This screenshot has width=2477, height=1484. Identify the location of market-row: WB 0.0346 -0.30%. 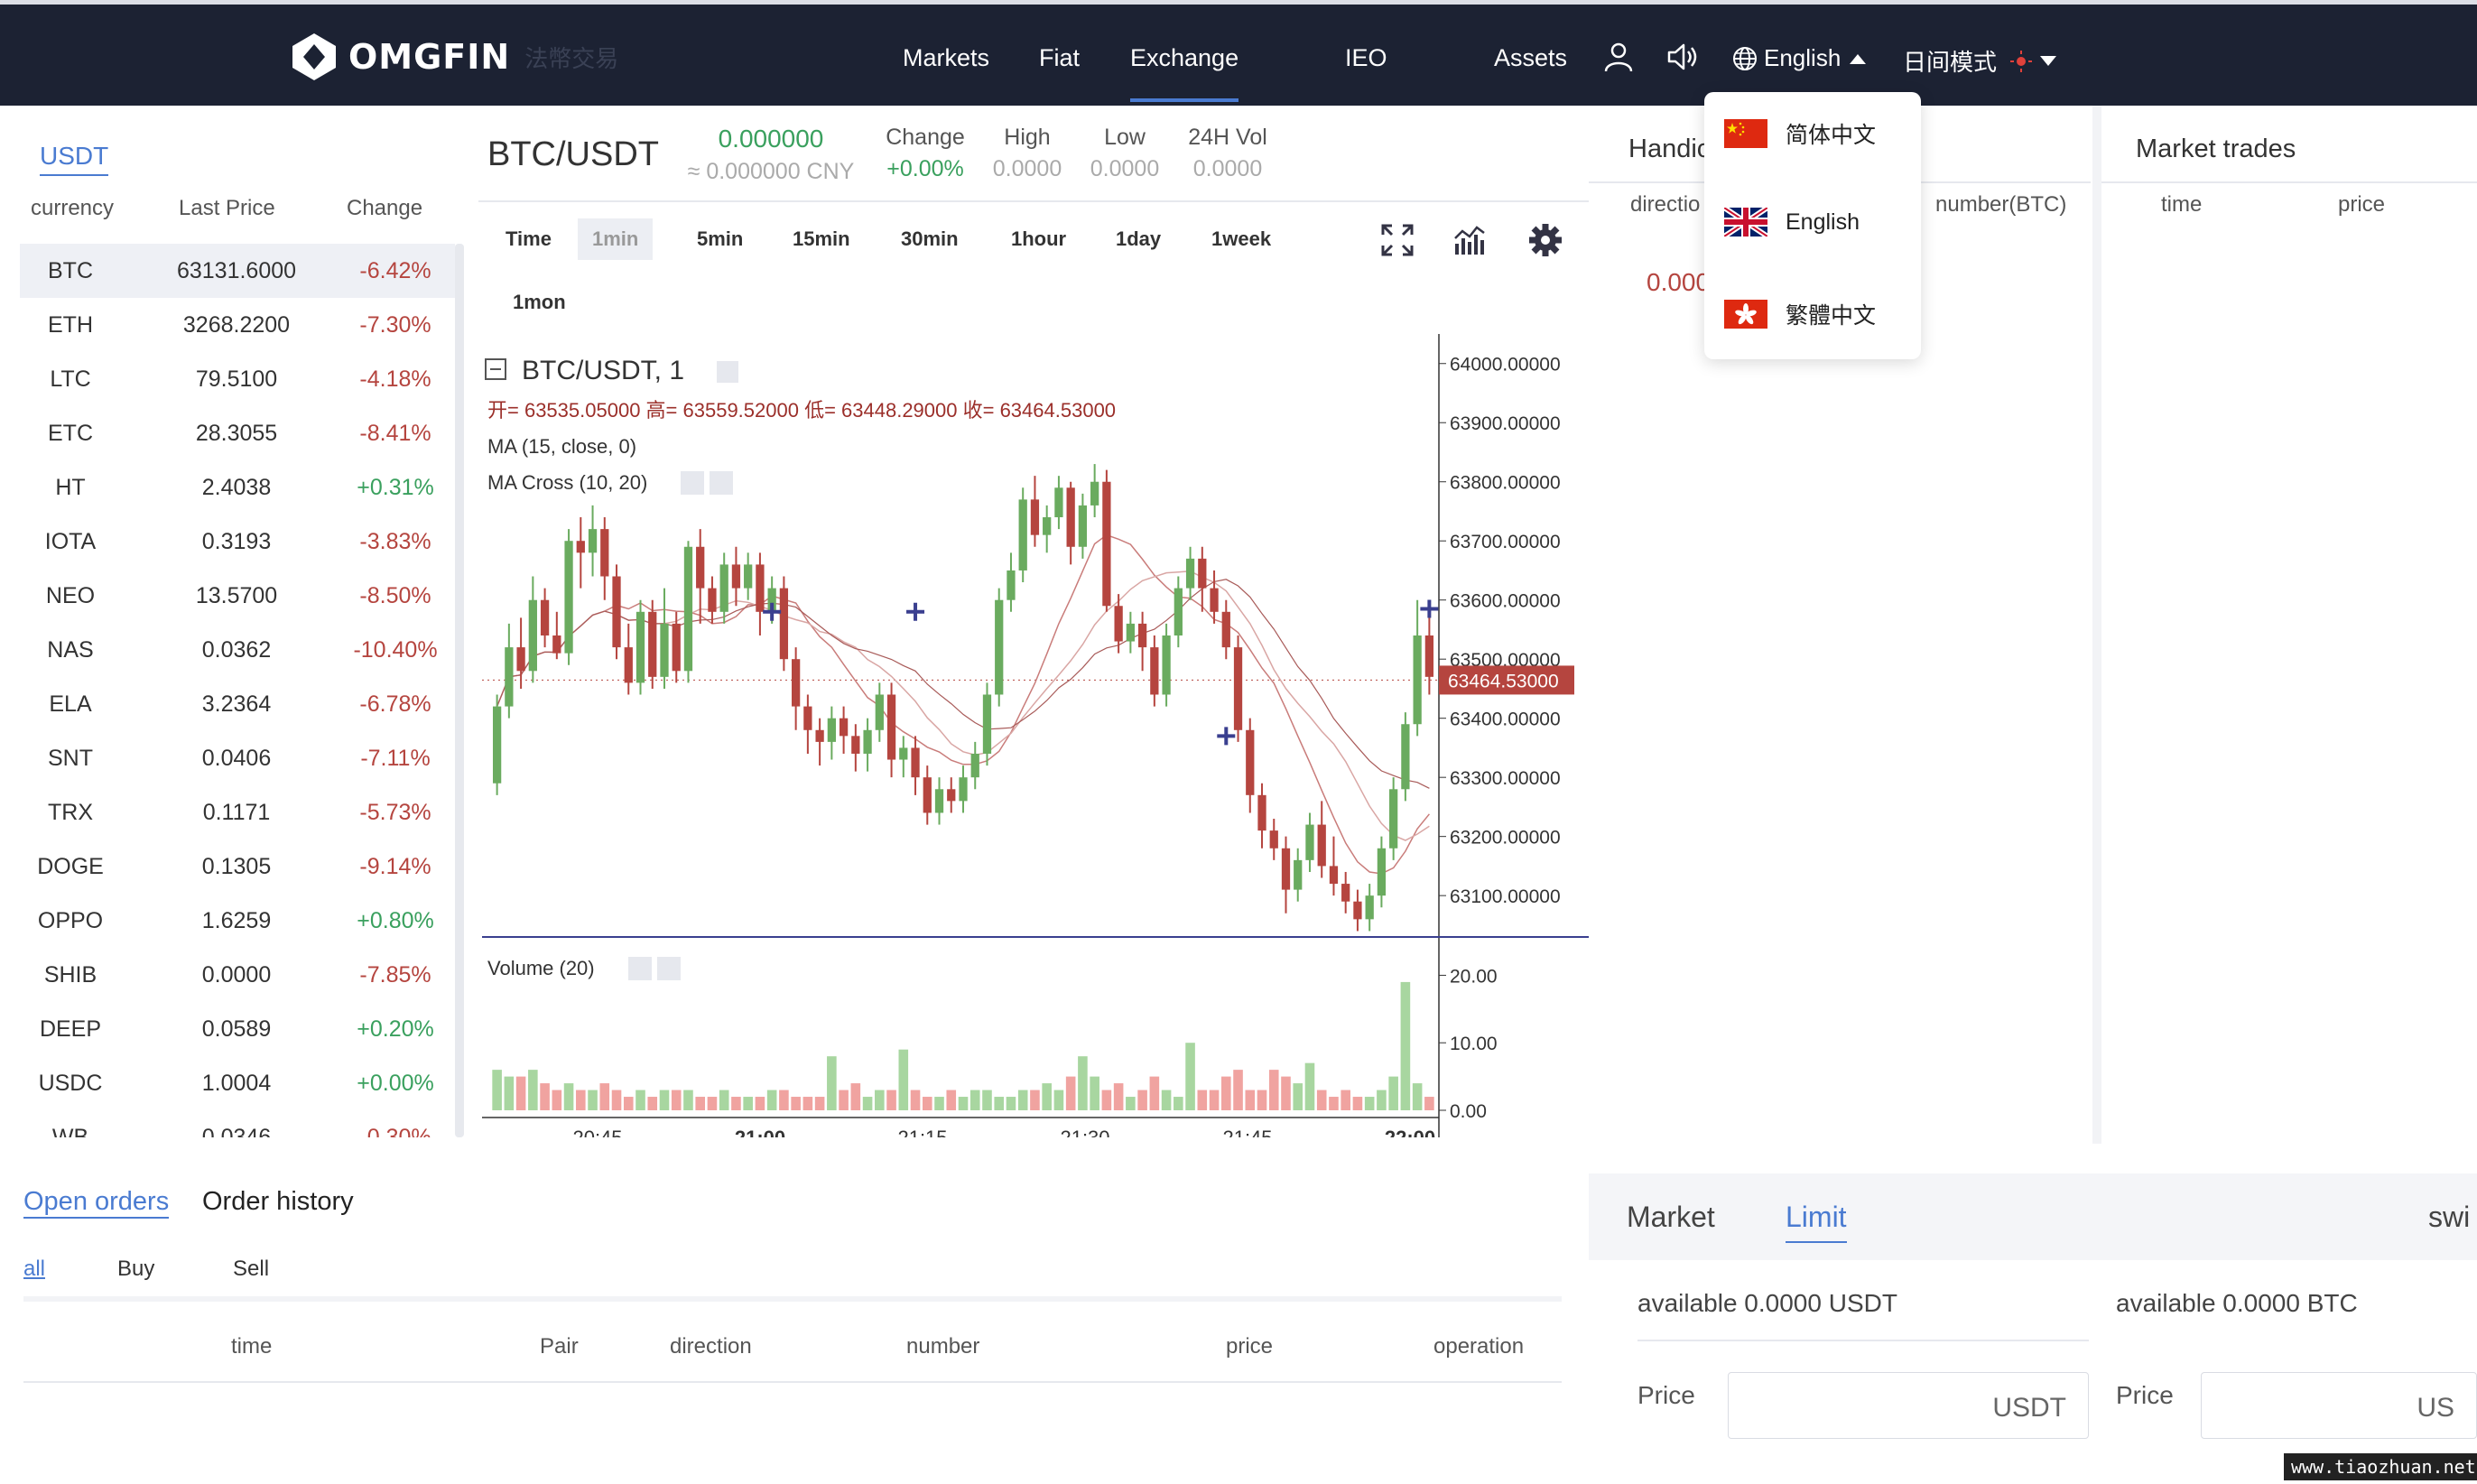
(238, 1124).